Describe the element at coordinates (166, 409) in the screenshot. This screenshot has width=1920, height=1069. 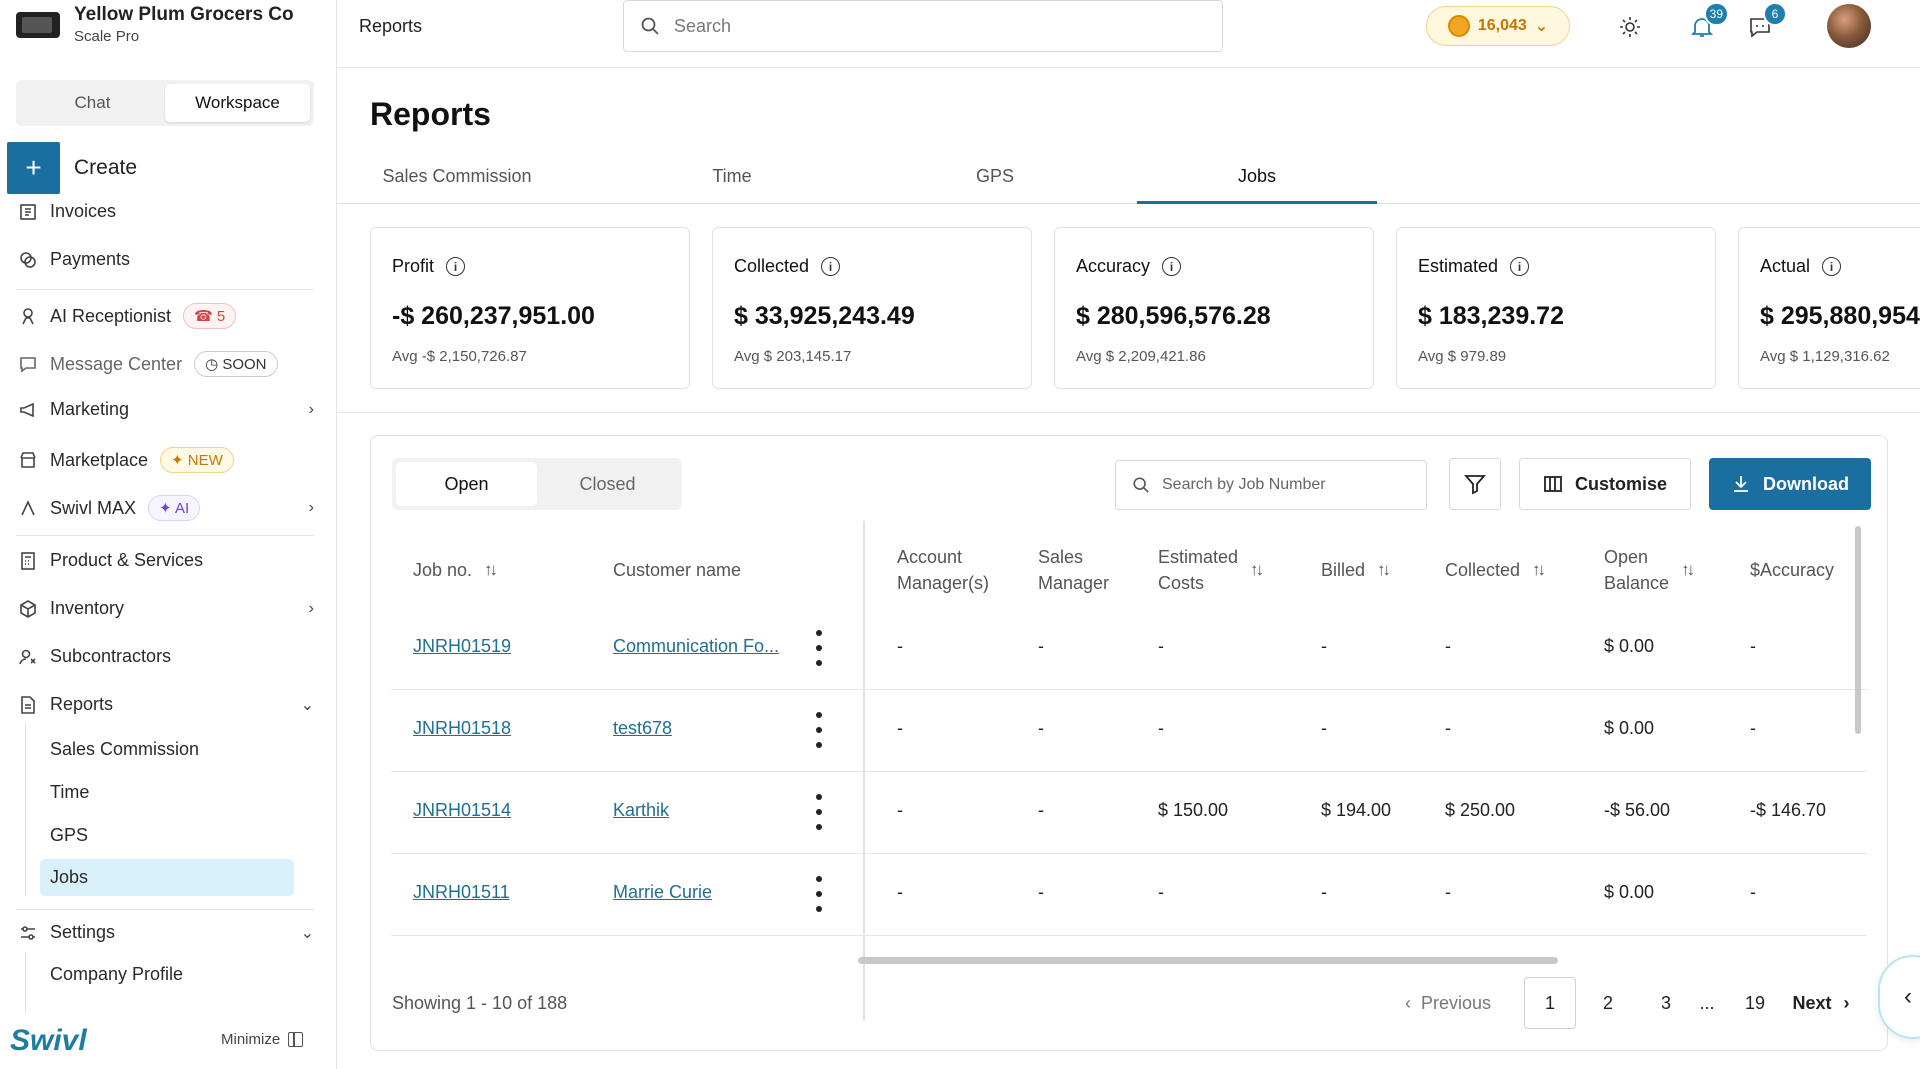
I see `sidebar-item-marketing: Marketing ›` at that location.